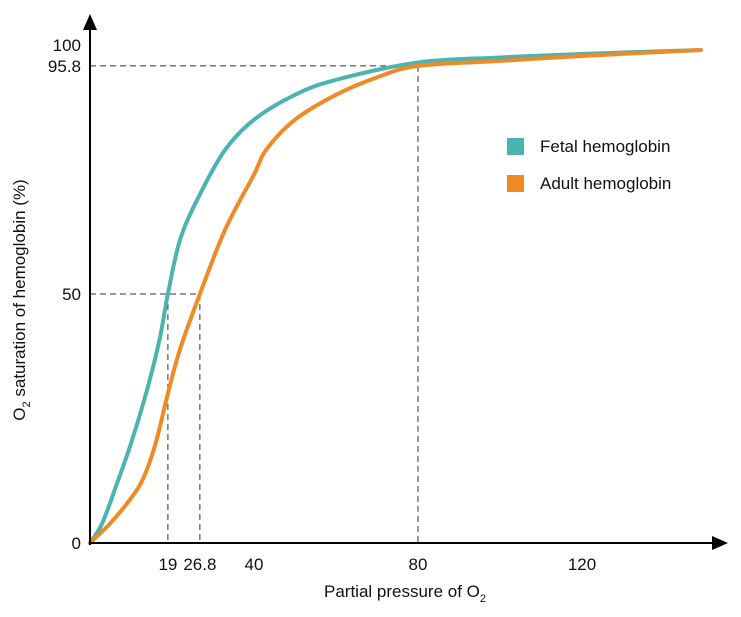 The height and width of the screenshot is (617, 741). Describe the element at coordinates (21, 299) in the screenshot. I see `y-axis-label: O2 saturation of hemoglobin (%)` at that location.